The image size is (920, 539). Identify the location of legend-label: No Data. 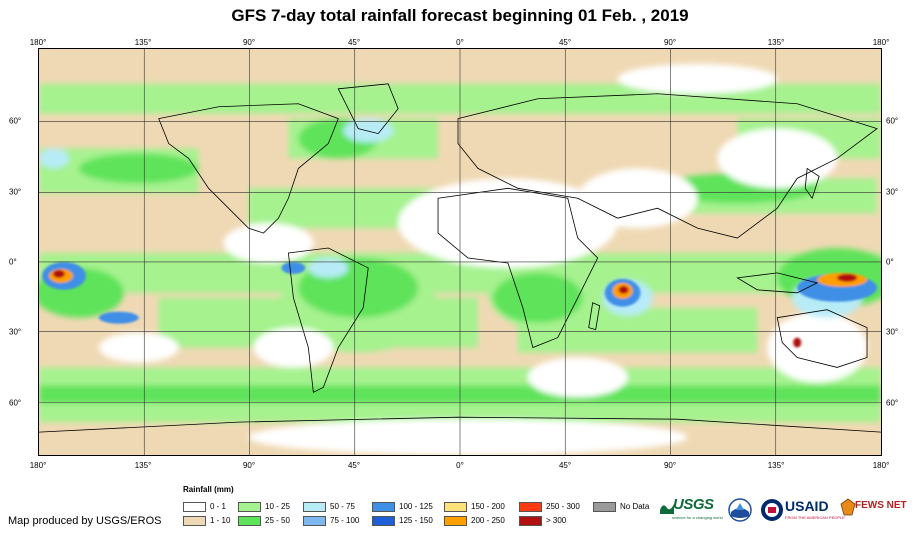
(635, 506).